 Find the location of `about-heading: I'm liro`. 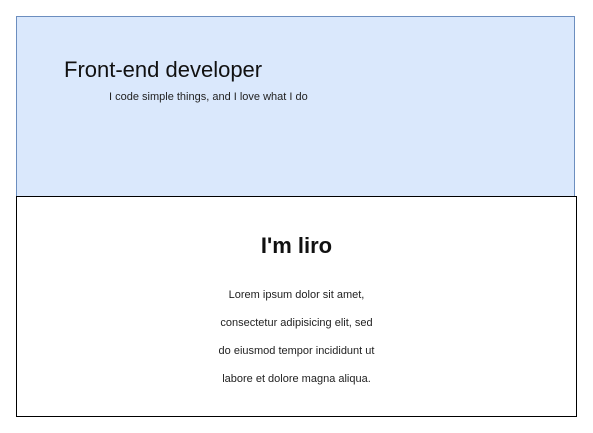

about-heading: I'm liro is located at coordinates (296, 245).